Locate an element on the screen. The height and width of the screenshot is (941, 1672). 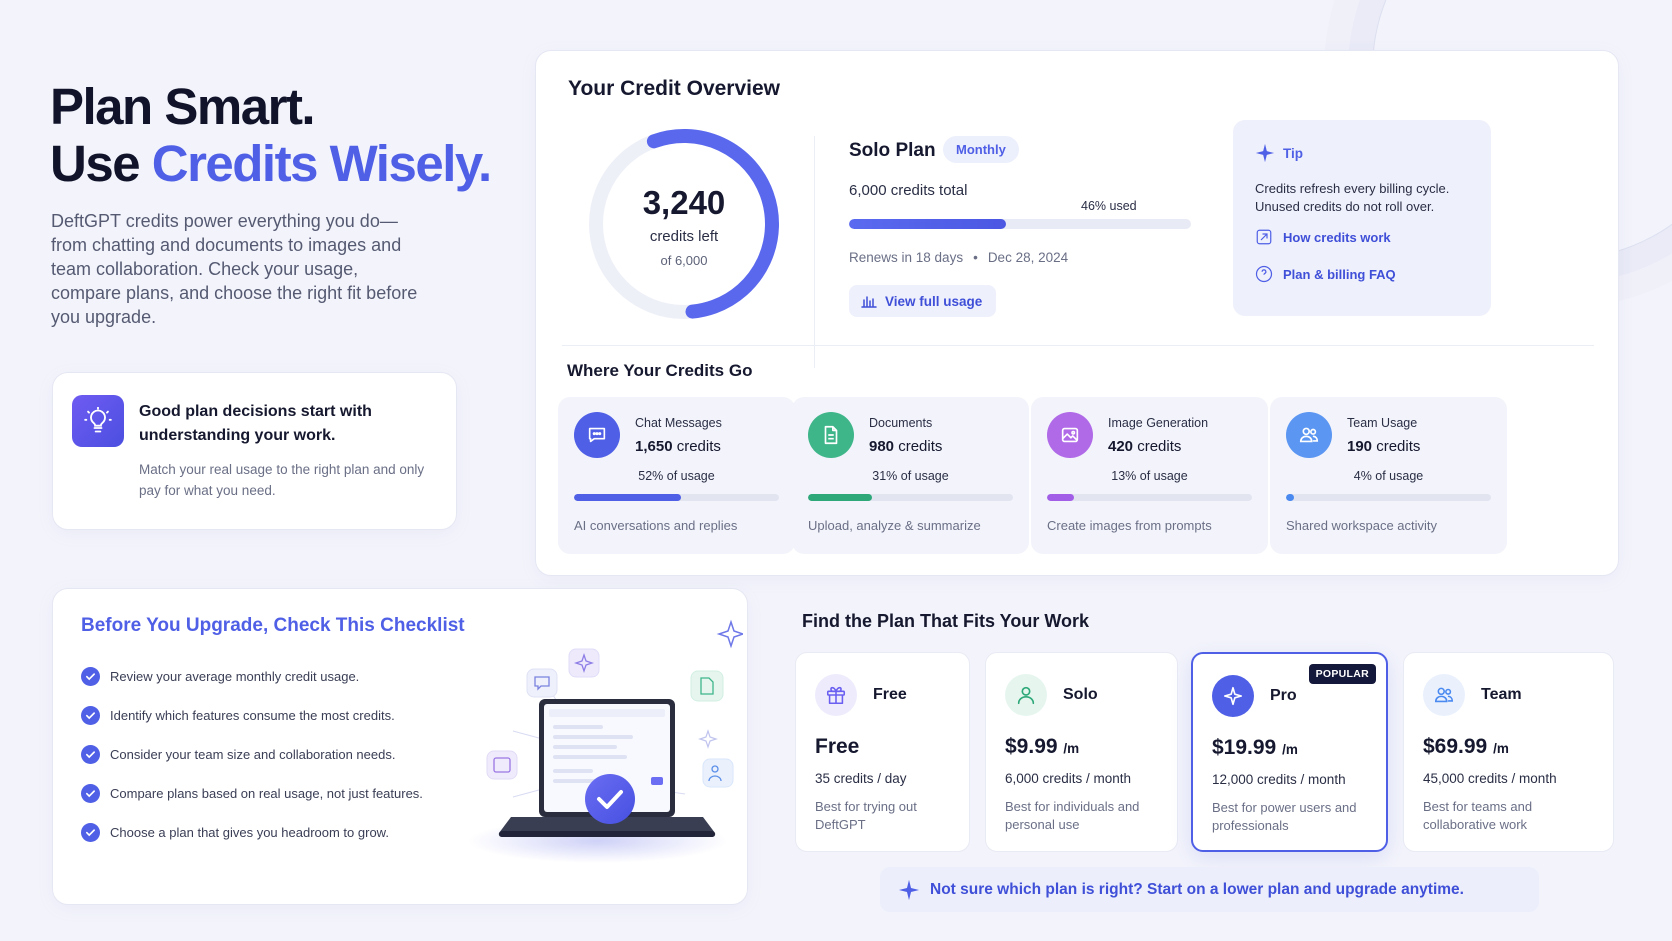
ring-progress is located at coordinates (684, 224).